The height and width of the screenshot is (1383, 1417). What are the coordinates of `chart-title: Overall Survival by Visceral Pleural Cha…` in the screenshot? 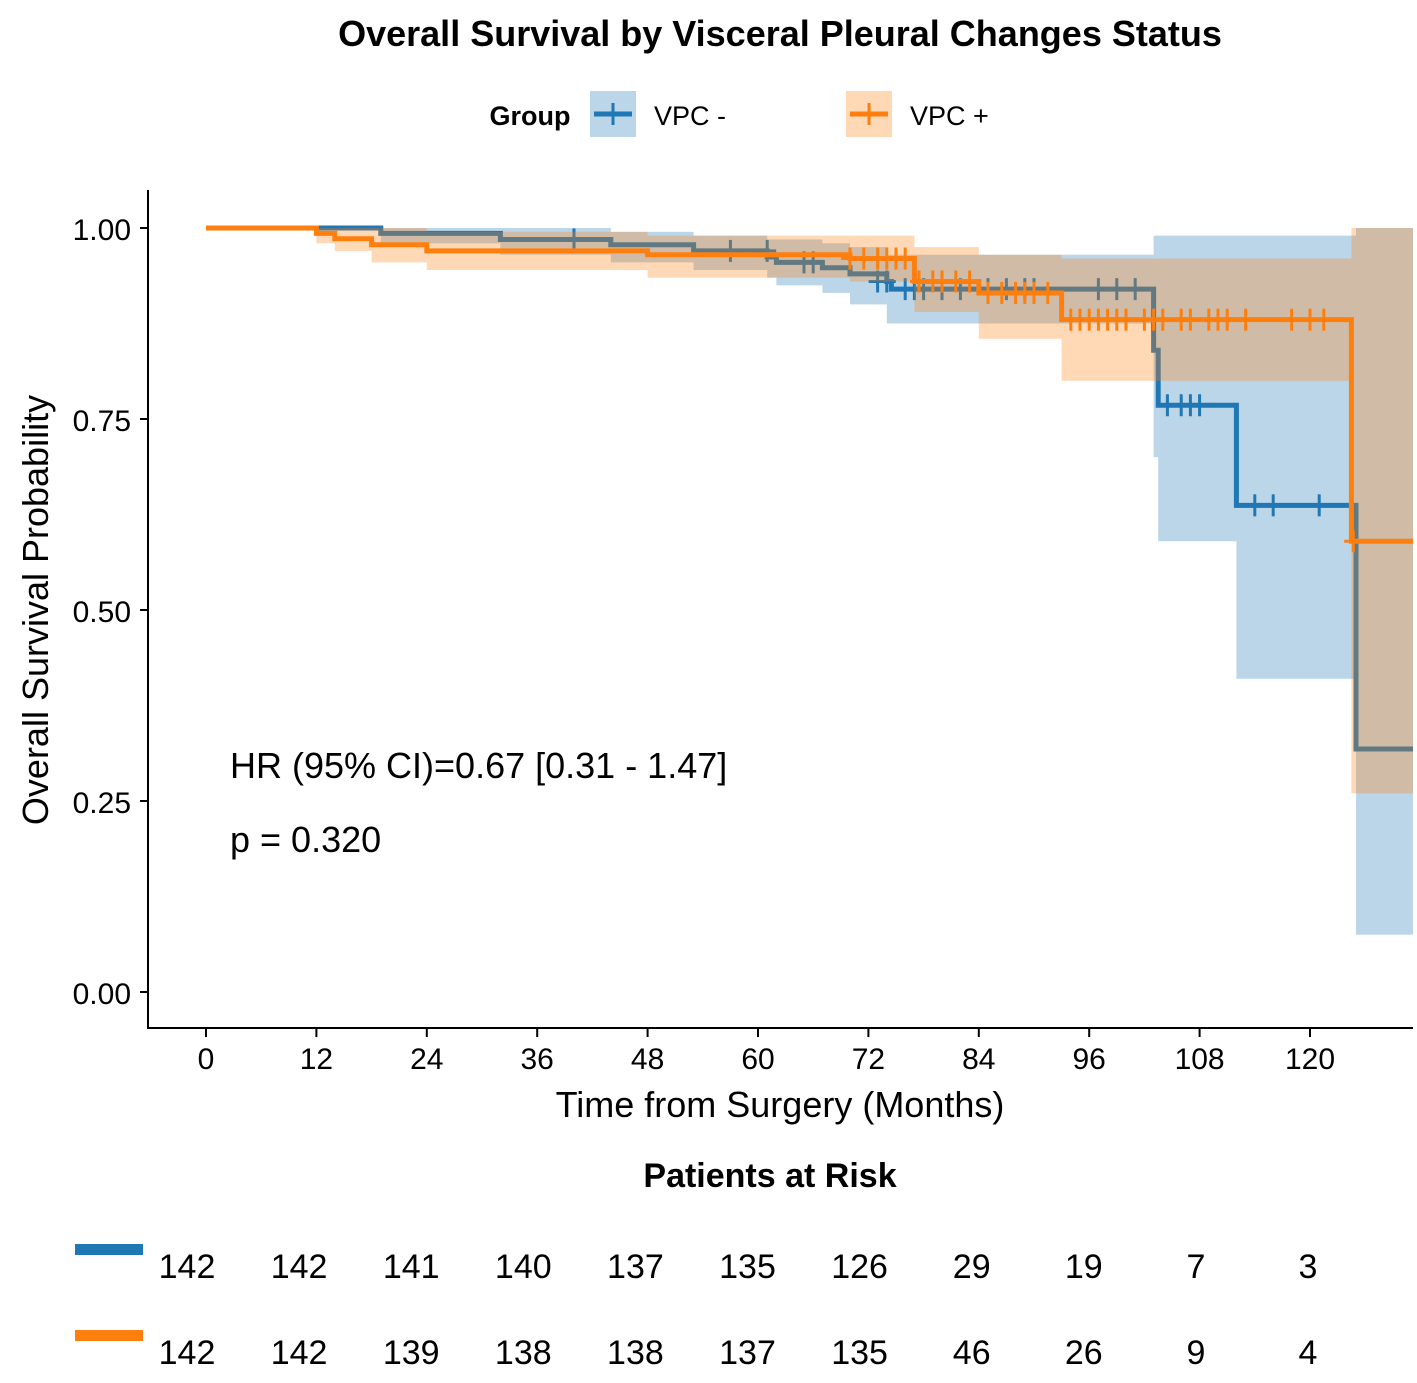 It's located at (780, 33).